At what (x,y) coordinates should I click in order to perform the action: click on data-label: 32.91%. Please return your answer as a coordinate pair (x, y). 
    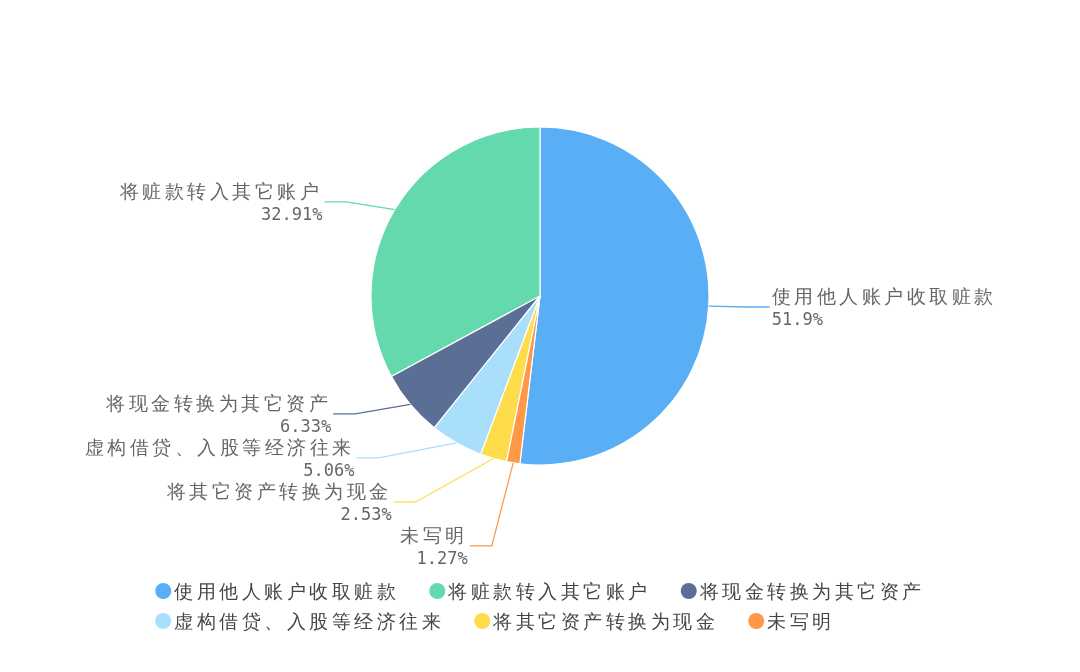
    Looking at the image, I should click on (292, 213).